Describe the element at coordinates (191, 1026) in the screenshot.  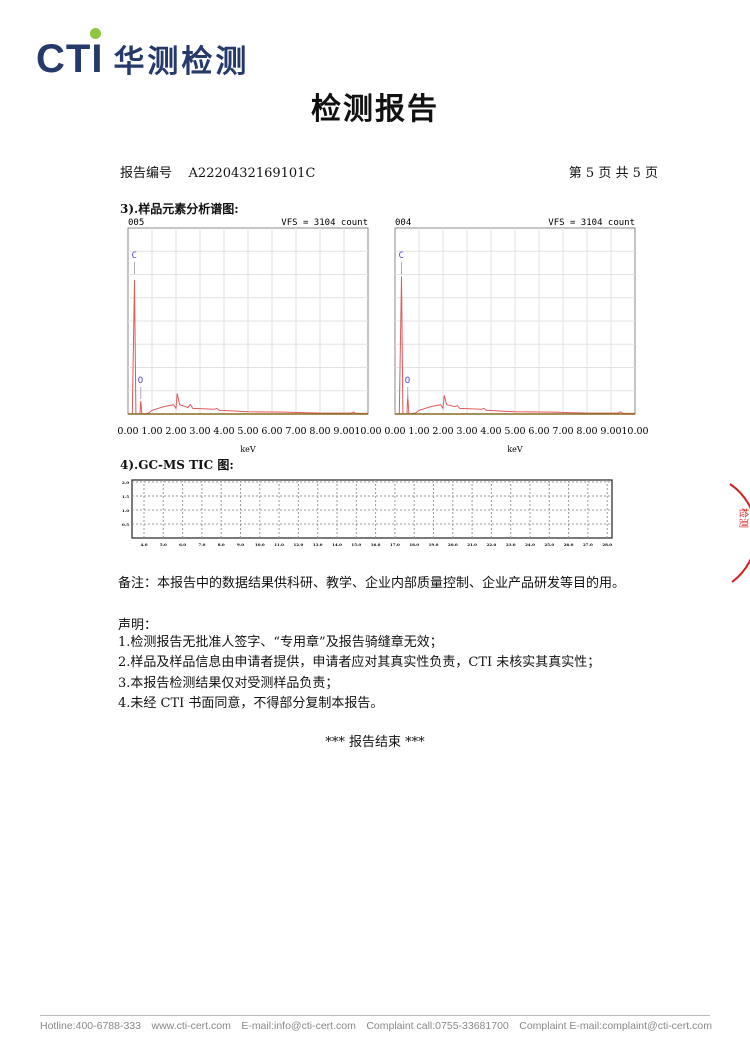
I see `footer-website: www.cti-cert.com` at that location.